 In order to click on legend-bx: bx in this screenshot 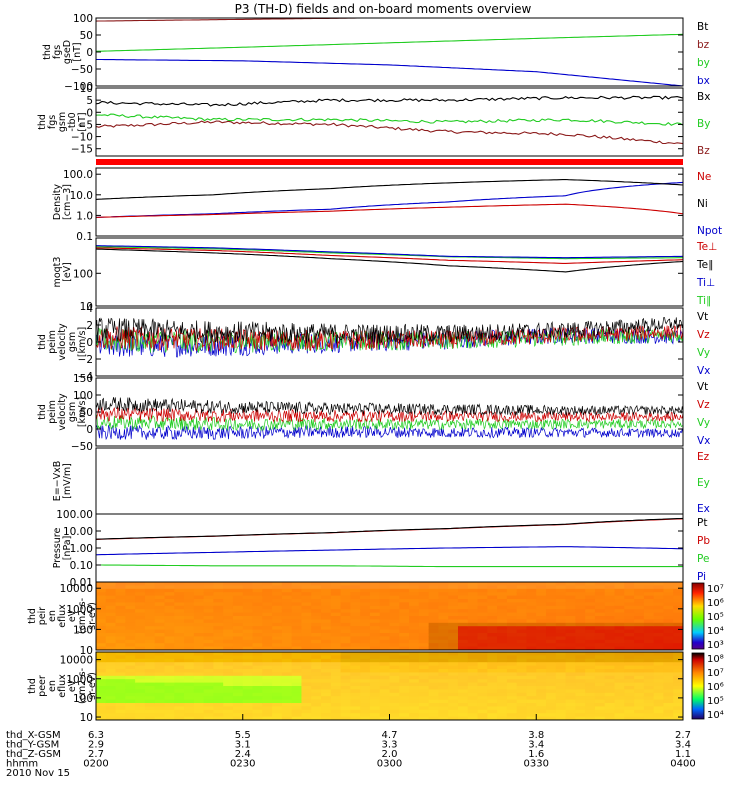, I will do `click(703, 81)`.